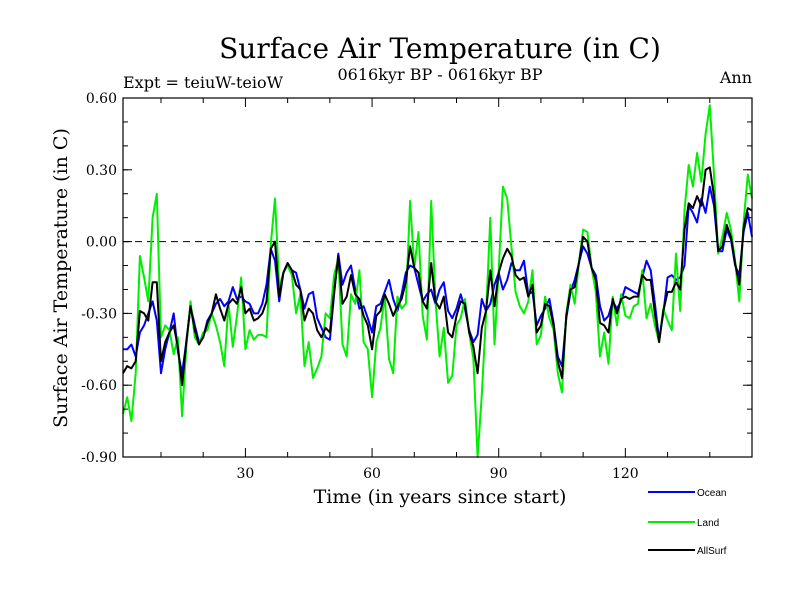 The width and height of the screenshot is (800, 600). I want to click on y-tick-label: -0.60, so click(99, 386).